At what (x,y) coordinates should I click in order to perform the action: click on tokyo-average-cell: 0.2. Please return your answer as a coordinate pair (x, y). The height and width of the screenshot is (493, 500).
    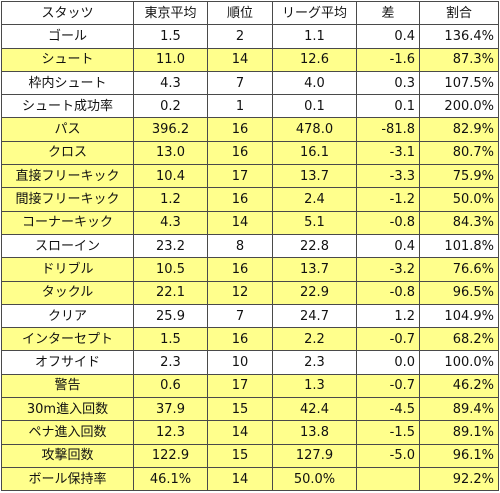
    Looking at the image, I should click on (170, 106).